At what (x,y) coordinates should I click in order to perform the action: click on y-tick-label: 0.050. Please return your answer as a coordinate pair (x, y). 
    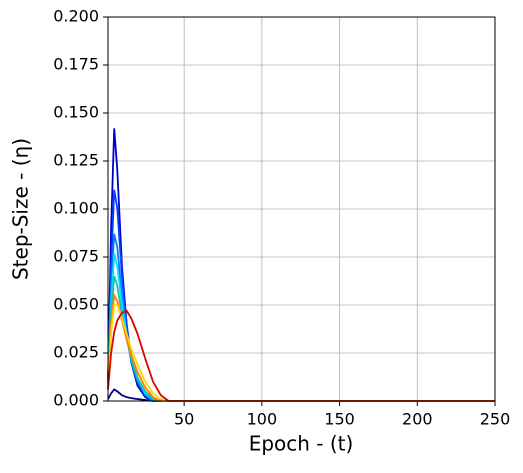
    Looking at the image, I should click on (76, 304).